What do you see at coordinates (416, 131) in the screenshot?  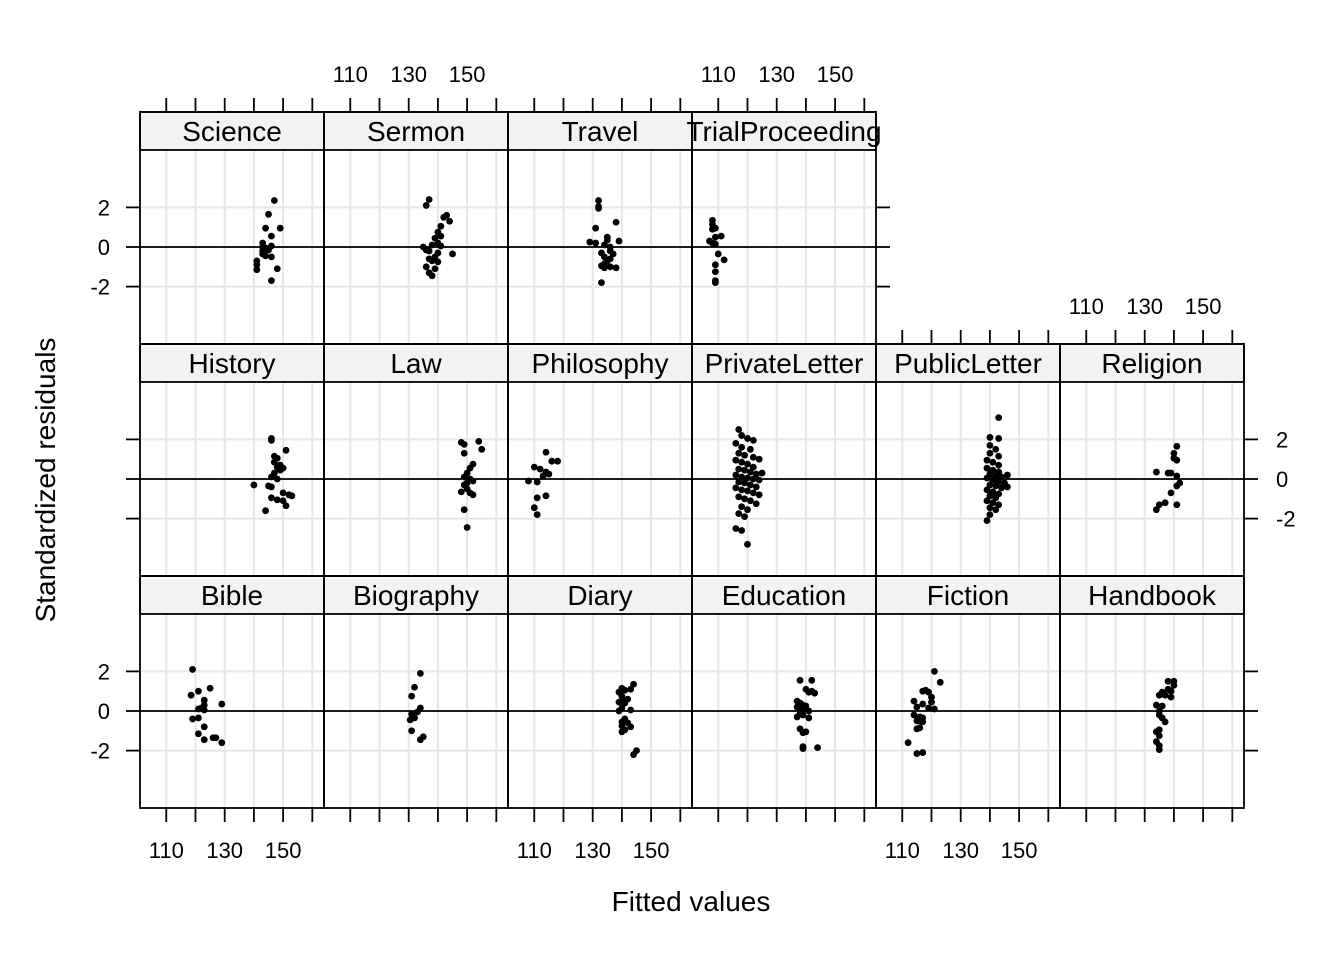 I see `strip-label-sermon: Sermon` at bounding box center [416, 131].